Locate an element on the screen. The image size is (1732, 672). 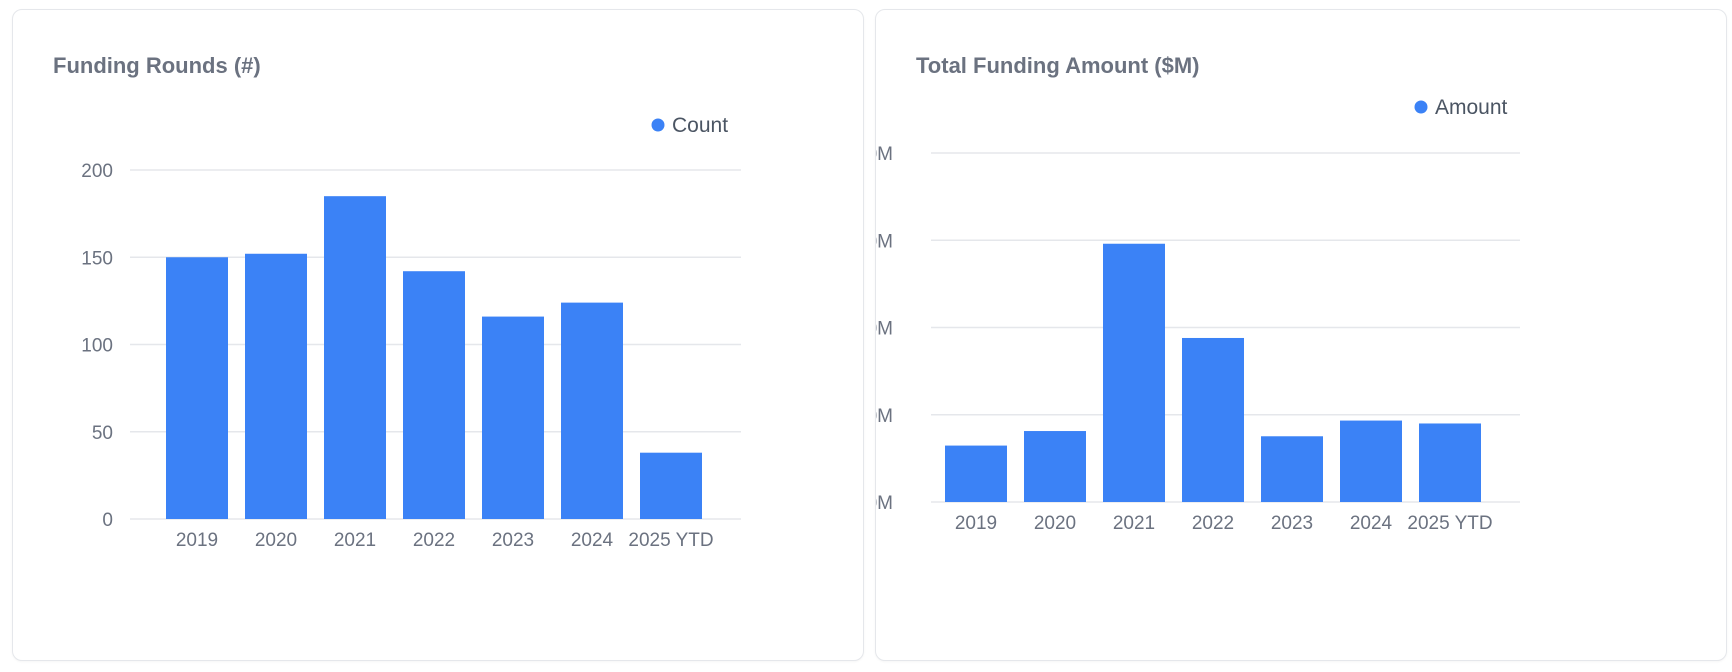
amount-bar-2022 is located at coordinates (1213, 419).